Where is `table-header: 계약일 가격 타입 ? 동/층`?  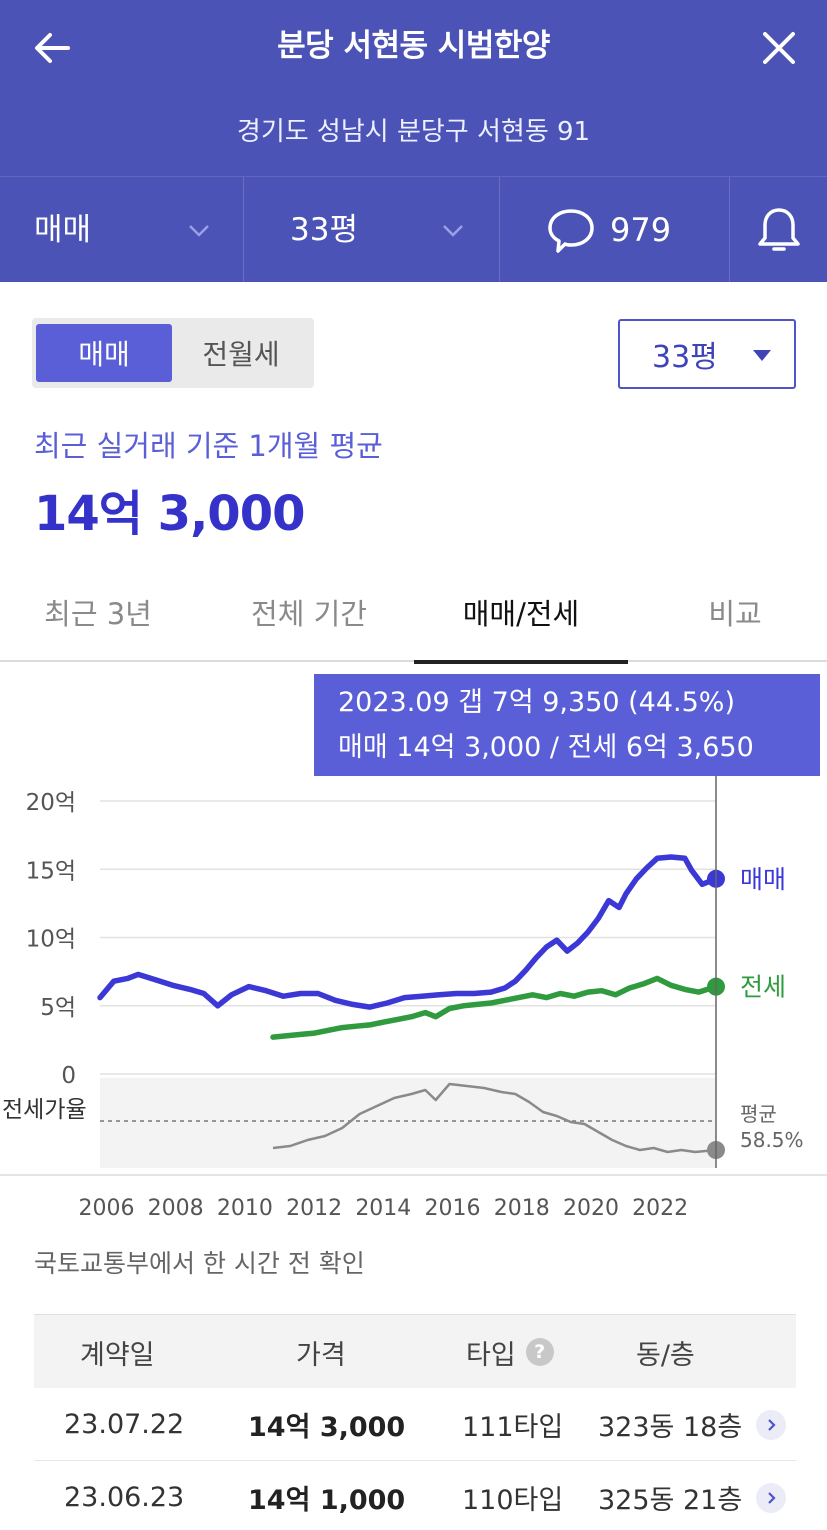
table-header: 계약일 가격 타입 ? 동/층 is located at coordinates (415, 1351).